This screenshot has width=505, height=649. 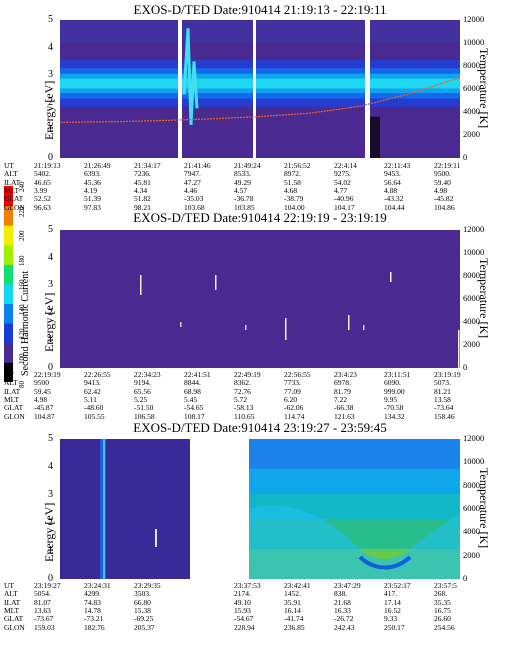 What do you see at coordinates (444, 207) in the screenshot?
I see `ephemeris-value: 104.86` at bounding box center [444, 207].